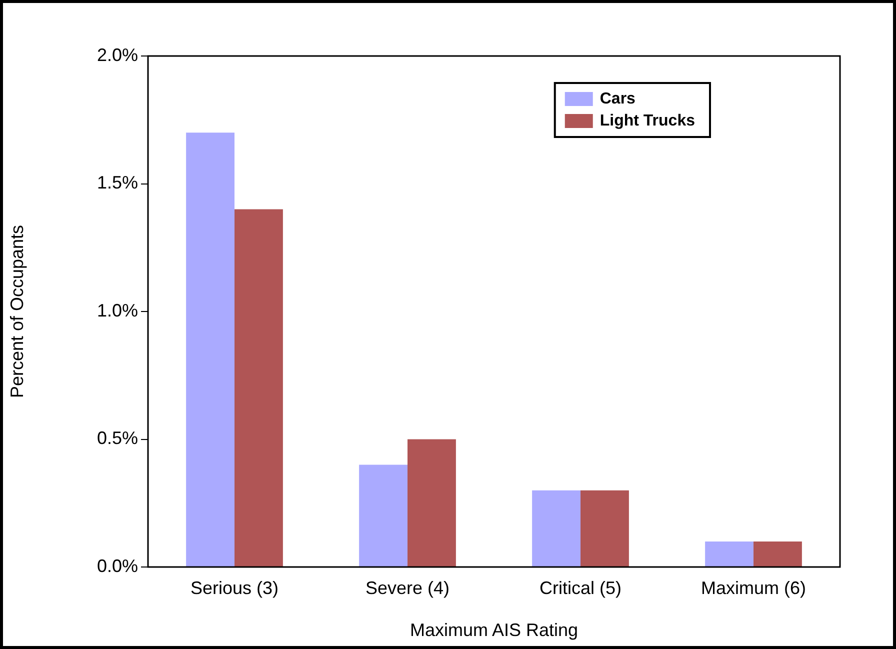  Describe the element at coordinates (407, 588) in the screenshot. I see `x-tick-label: Severe (4)` at that location.